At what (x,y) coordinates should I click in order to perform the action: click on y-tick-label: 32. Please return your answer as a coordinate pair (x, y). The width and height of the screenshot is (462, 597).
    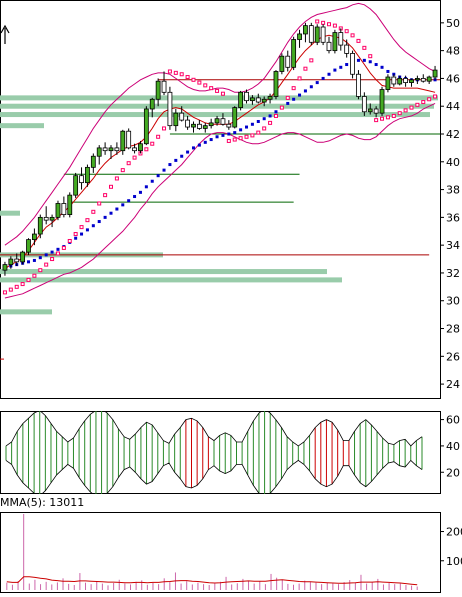
    Looking at the image, I should click on (453, 273).